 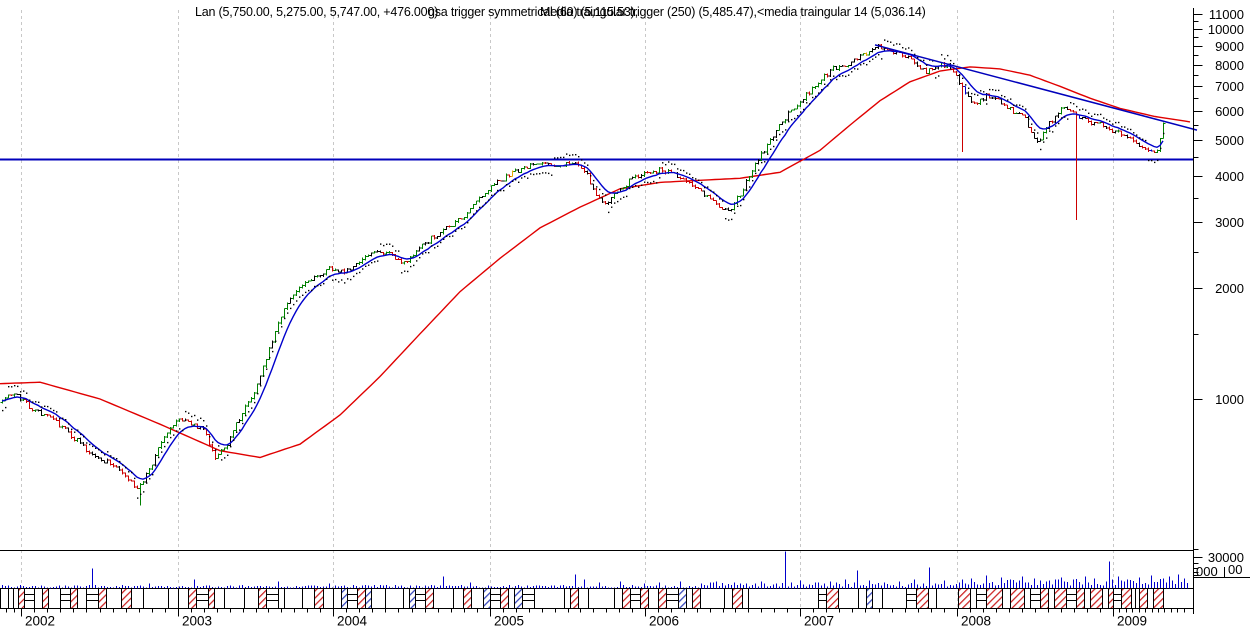 I want to click on price-axis-label: 6000, so click(x=1229, y=111).